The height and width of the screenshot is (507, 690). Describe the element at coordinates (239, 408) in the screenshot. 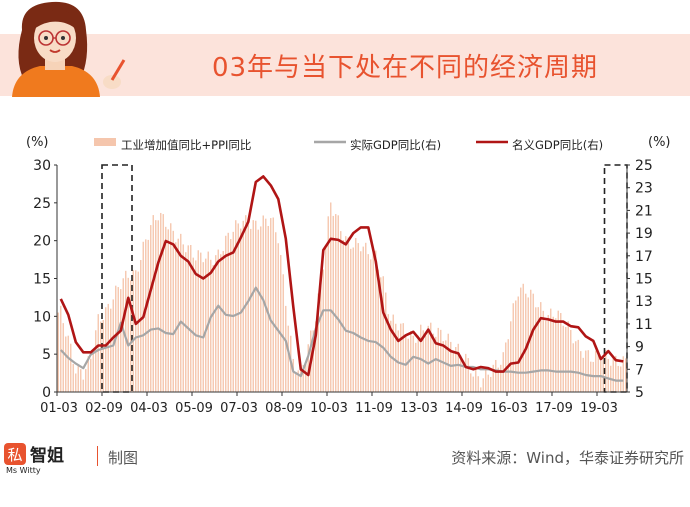

I see `x-tick-label: 07-03` at that location.